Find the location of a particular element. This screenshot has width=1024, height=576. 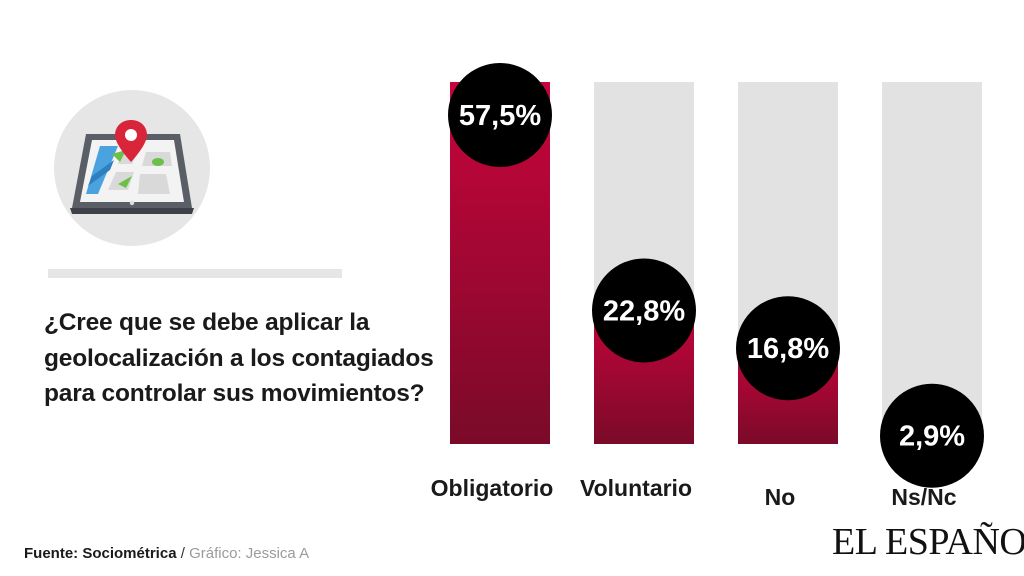

category-label: No is located at coordinates (780, 497).